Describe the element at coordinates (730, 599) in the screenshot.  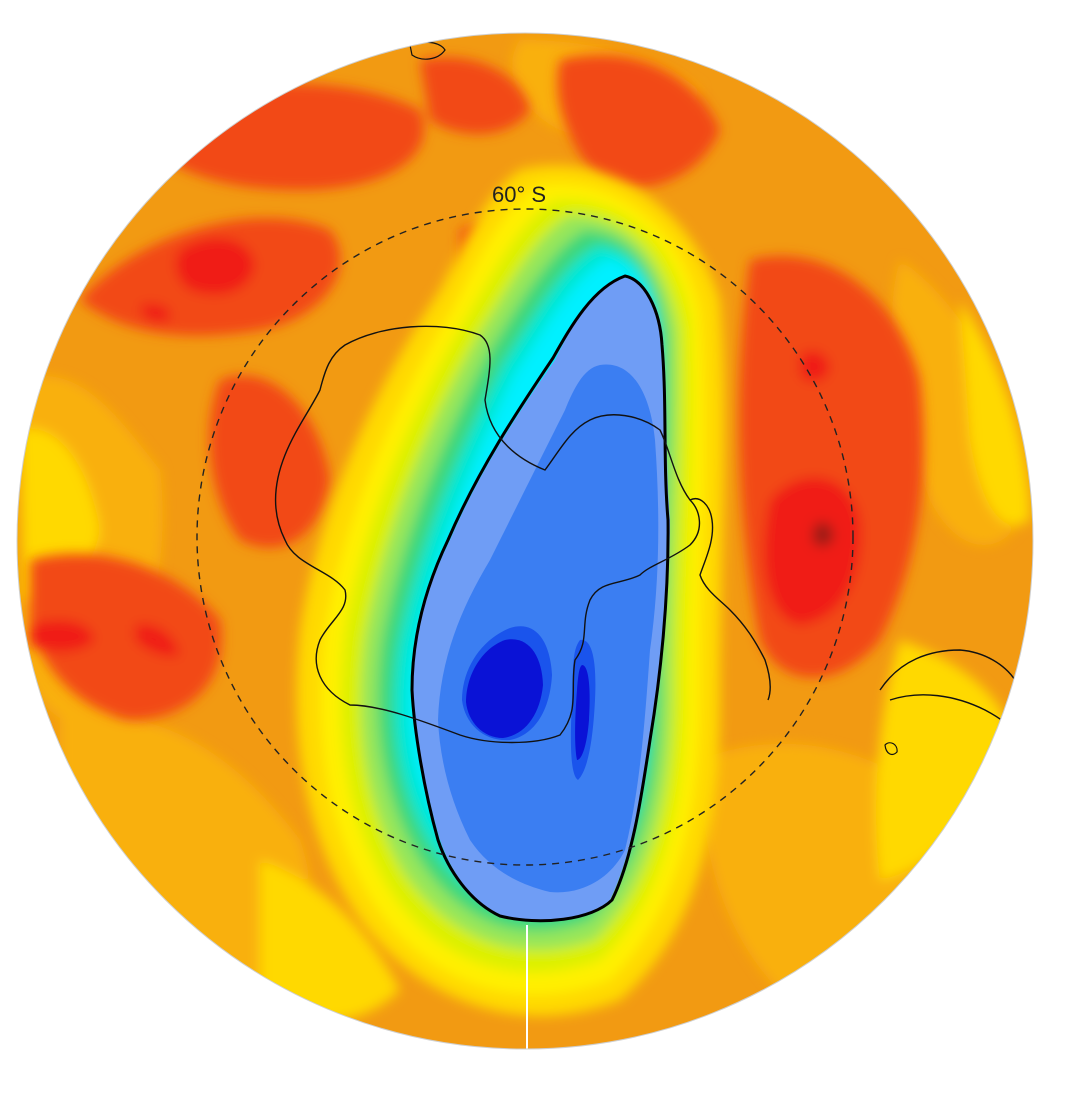
I see `antarctic-peninsula-coastline` at that location.